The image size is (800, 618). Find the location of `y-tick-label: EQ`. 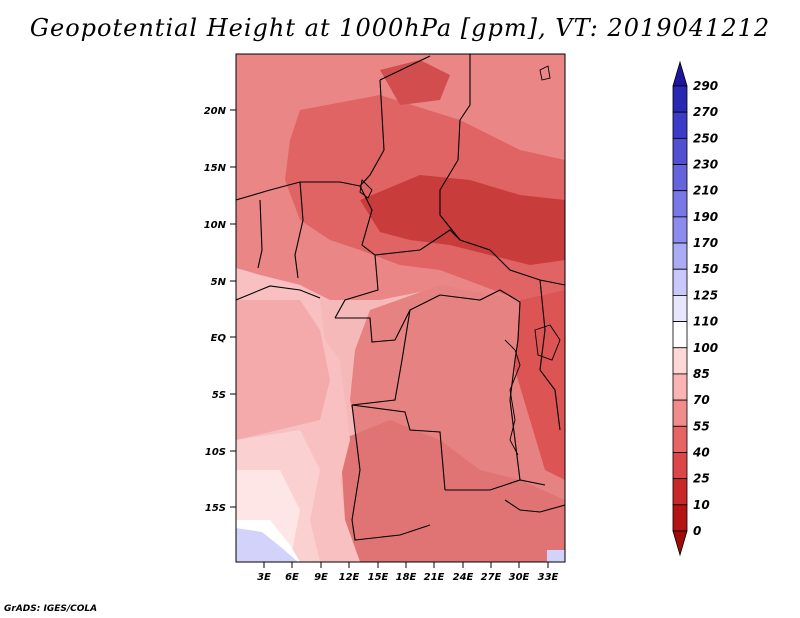

y-tick-label: EQ is located at coordinates (219, 338).